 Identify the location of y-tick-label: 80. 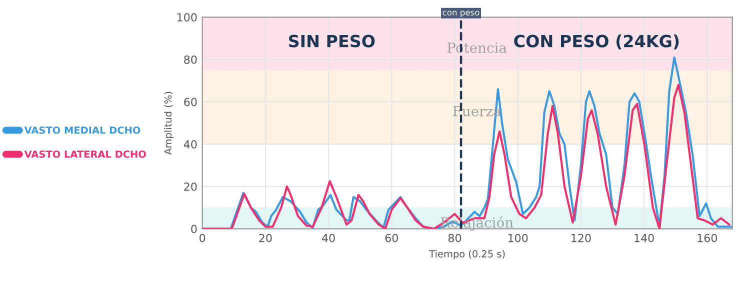
(190, 59).